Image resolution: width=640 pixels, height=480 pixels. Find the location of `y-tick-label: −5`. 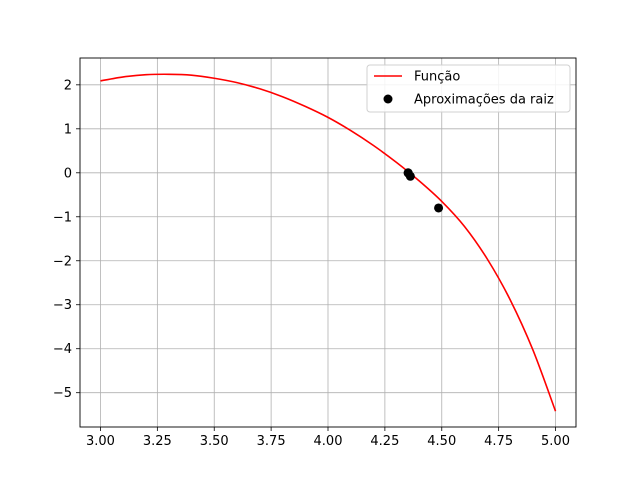

y-tick-label: −5 is located at coordinates (62, 393).